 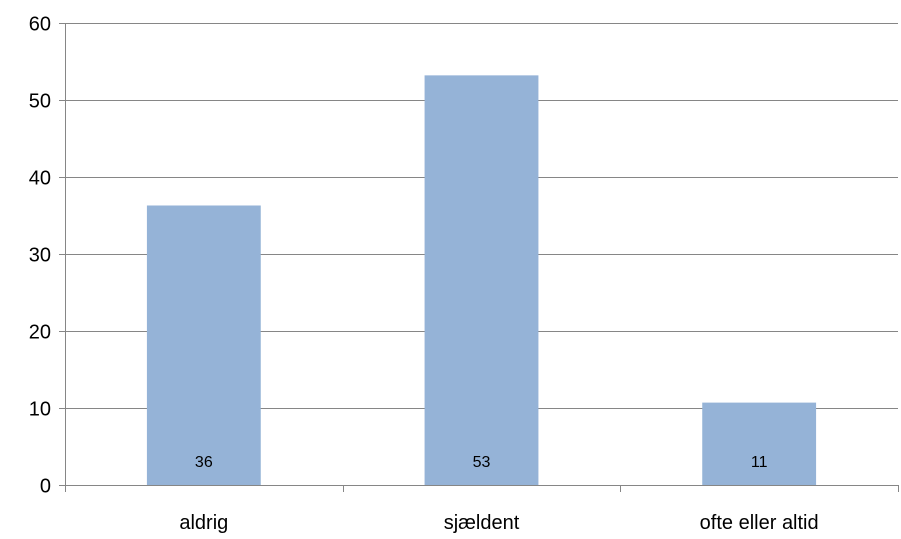 I want to click on y-tick-labels: 0 10 20 30 40 50 60, so click(x=40, y=256).